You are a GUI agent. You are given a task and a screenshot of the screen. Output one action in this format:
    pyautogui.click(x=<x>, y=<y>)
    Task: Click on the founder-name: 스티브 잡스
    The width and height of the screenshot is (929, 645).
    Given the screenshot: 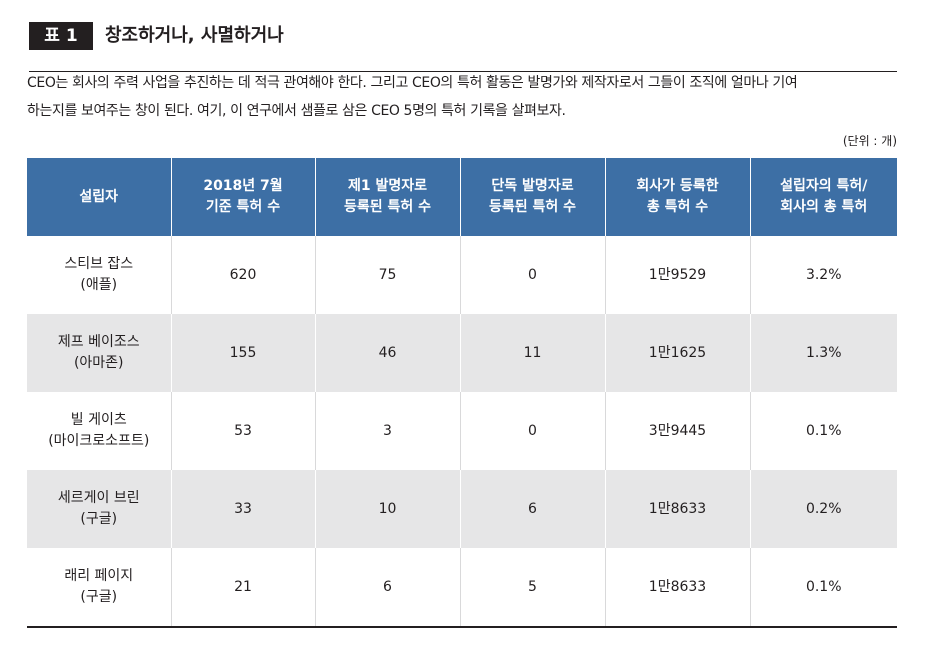 What is the action you would take?
    pyautogui.click(x=99, y=264)
    